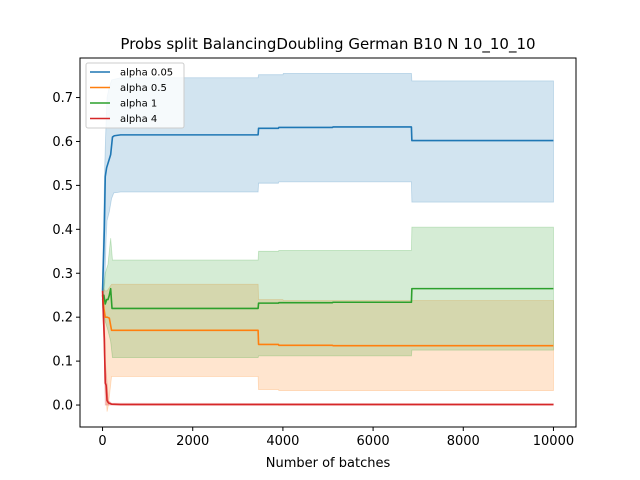  What do you see at coordinates (62, 142) in the screenshot?
I see `y-tick-label: 0.6` at bounding box center [62, 142].